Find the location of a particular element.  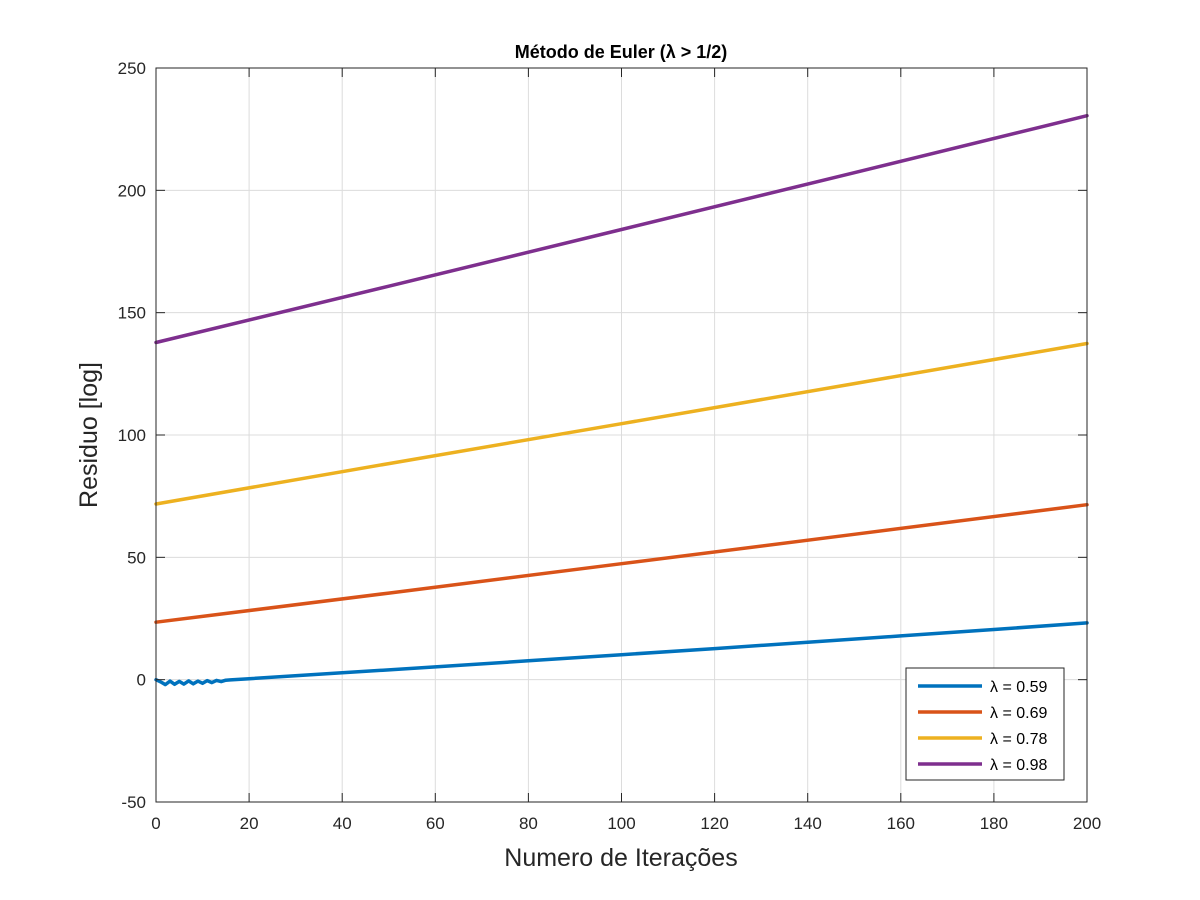

y-tick-label: 100 is located at coordinates (132, 435).